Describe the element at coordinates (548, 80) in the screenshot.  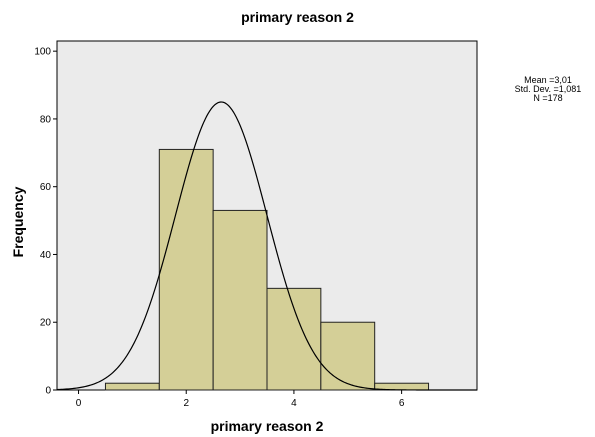
I see `stats-mean: Mean =3,01` at that location.